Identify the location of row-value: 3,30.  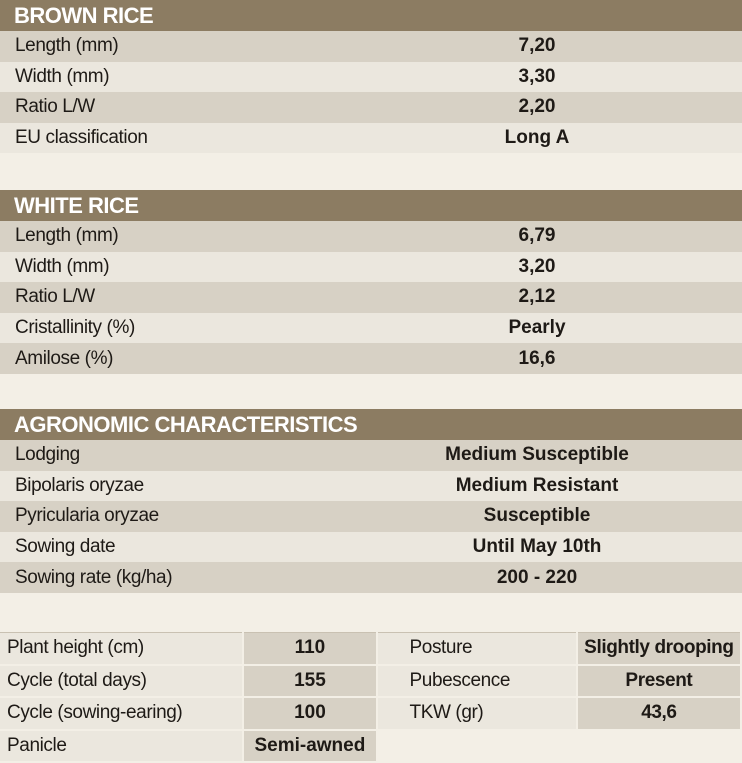
(537, 76).